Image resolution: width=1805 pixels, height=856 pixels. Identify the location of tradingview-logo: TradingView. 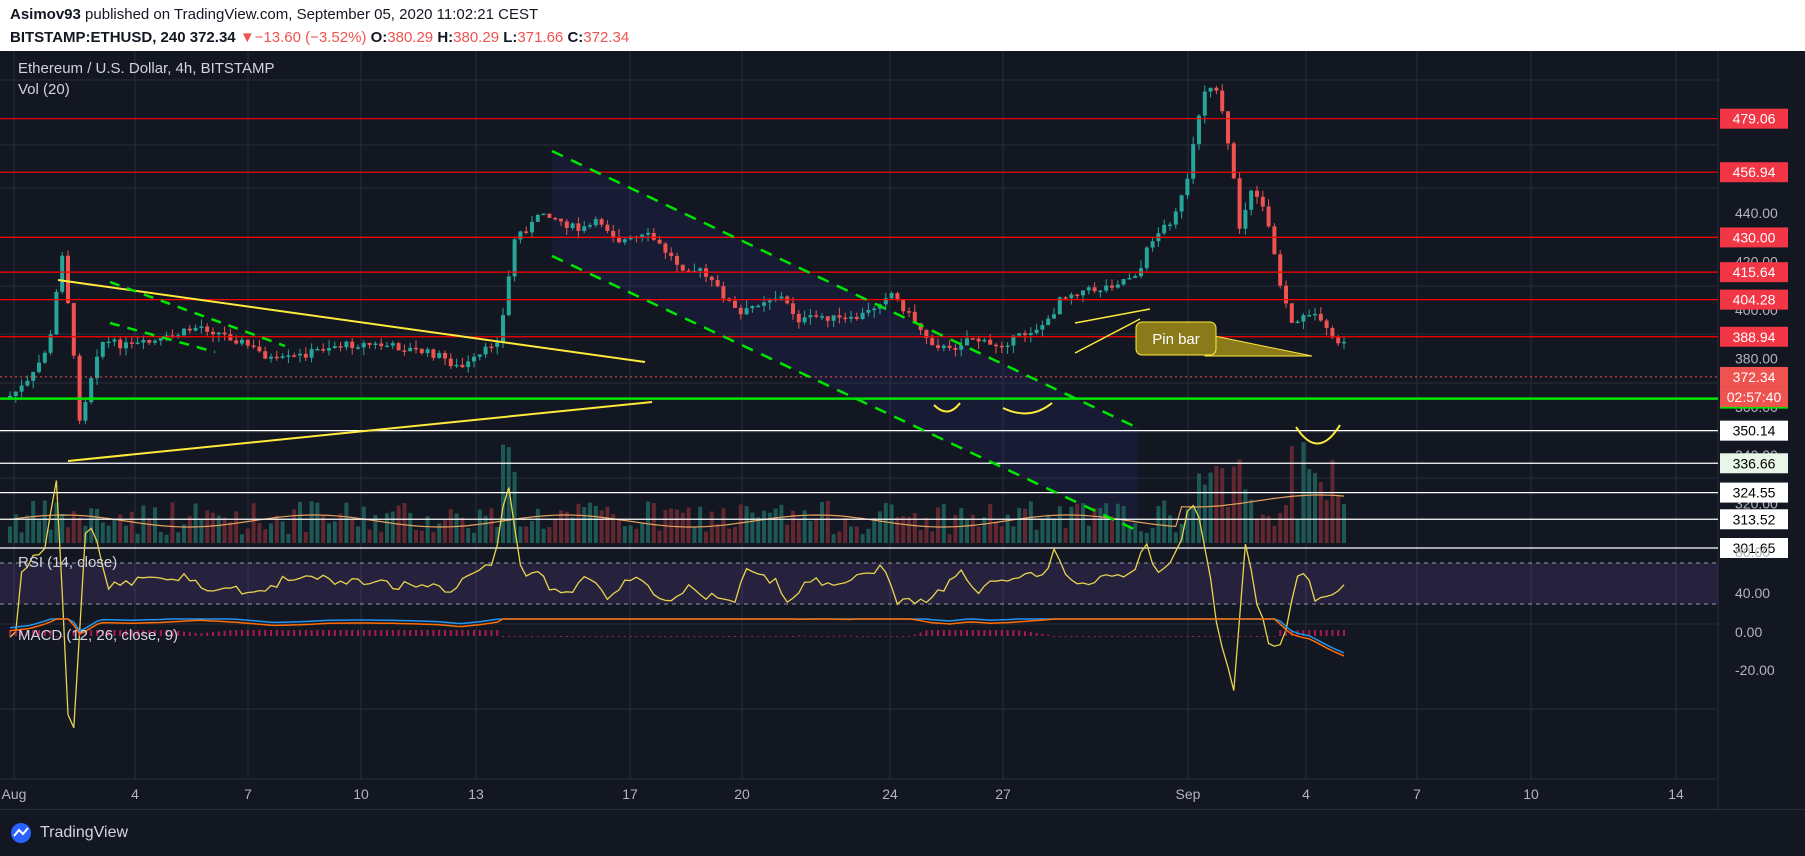
(69, 833).